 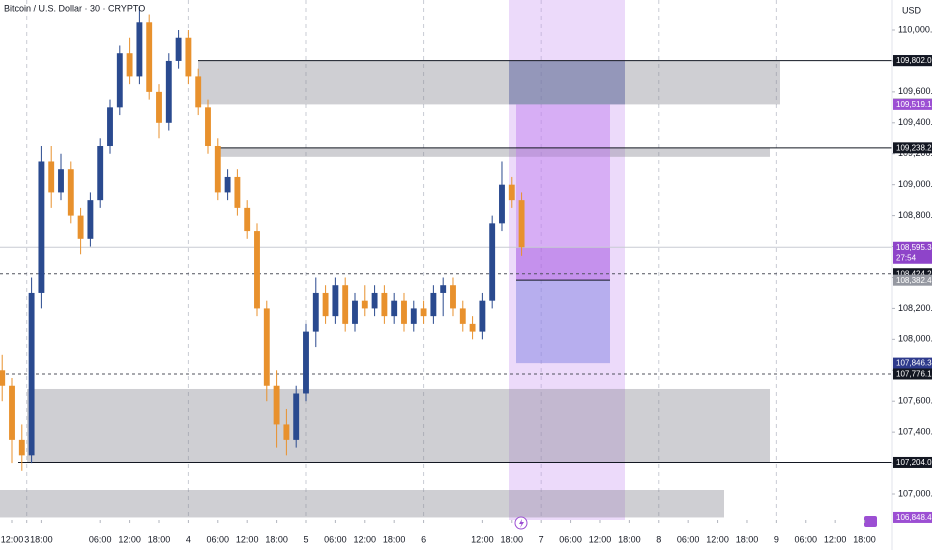 What do you see at coordinates (563, 264) in the screenshot?
I see `position-entry` at bounding box center [563, 264].